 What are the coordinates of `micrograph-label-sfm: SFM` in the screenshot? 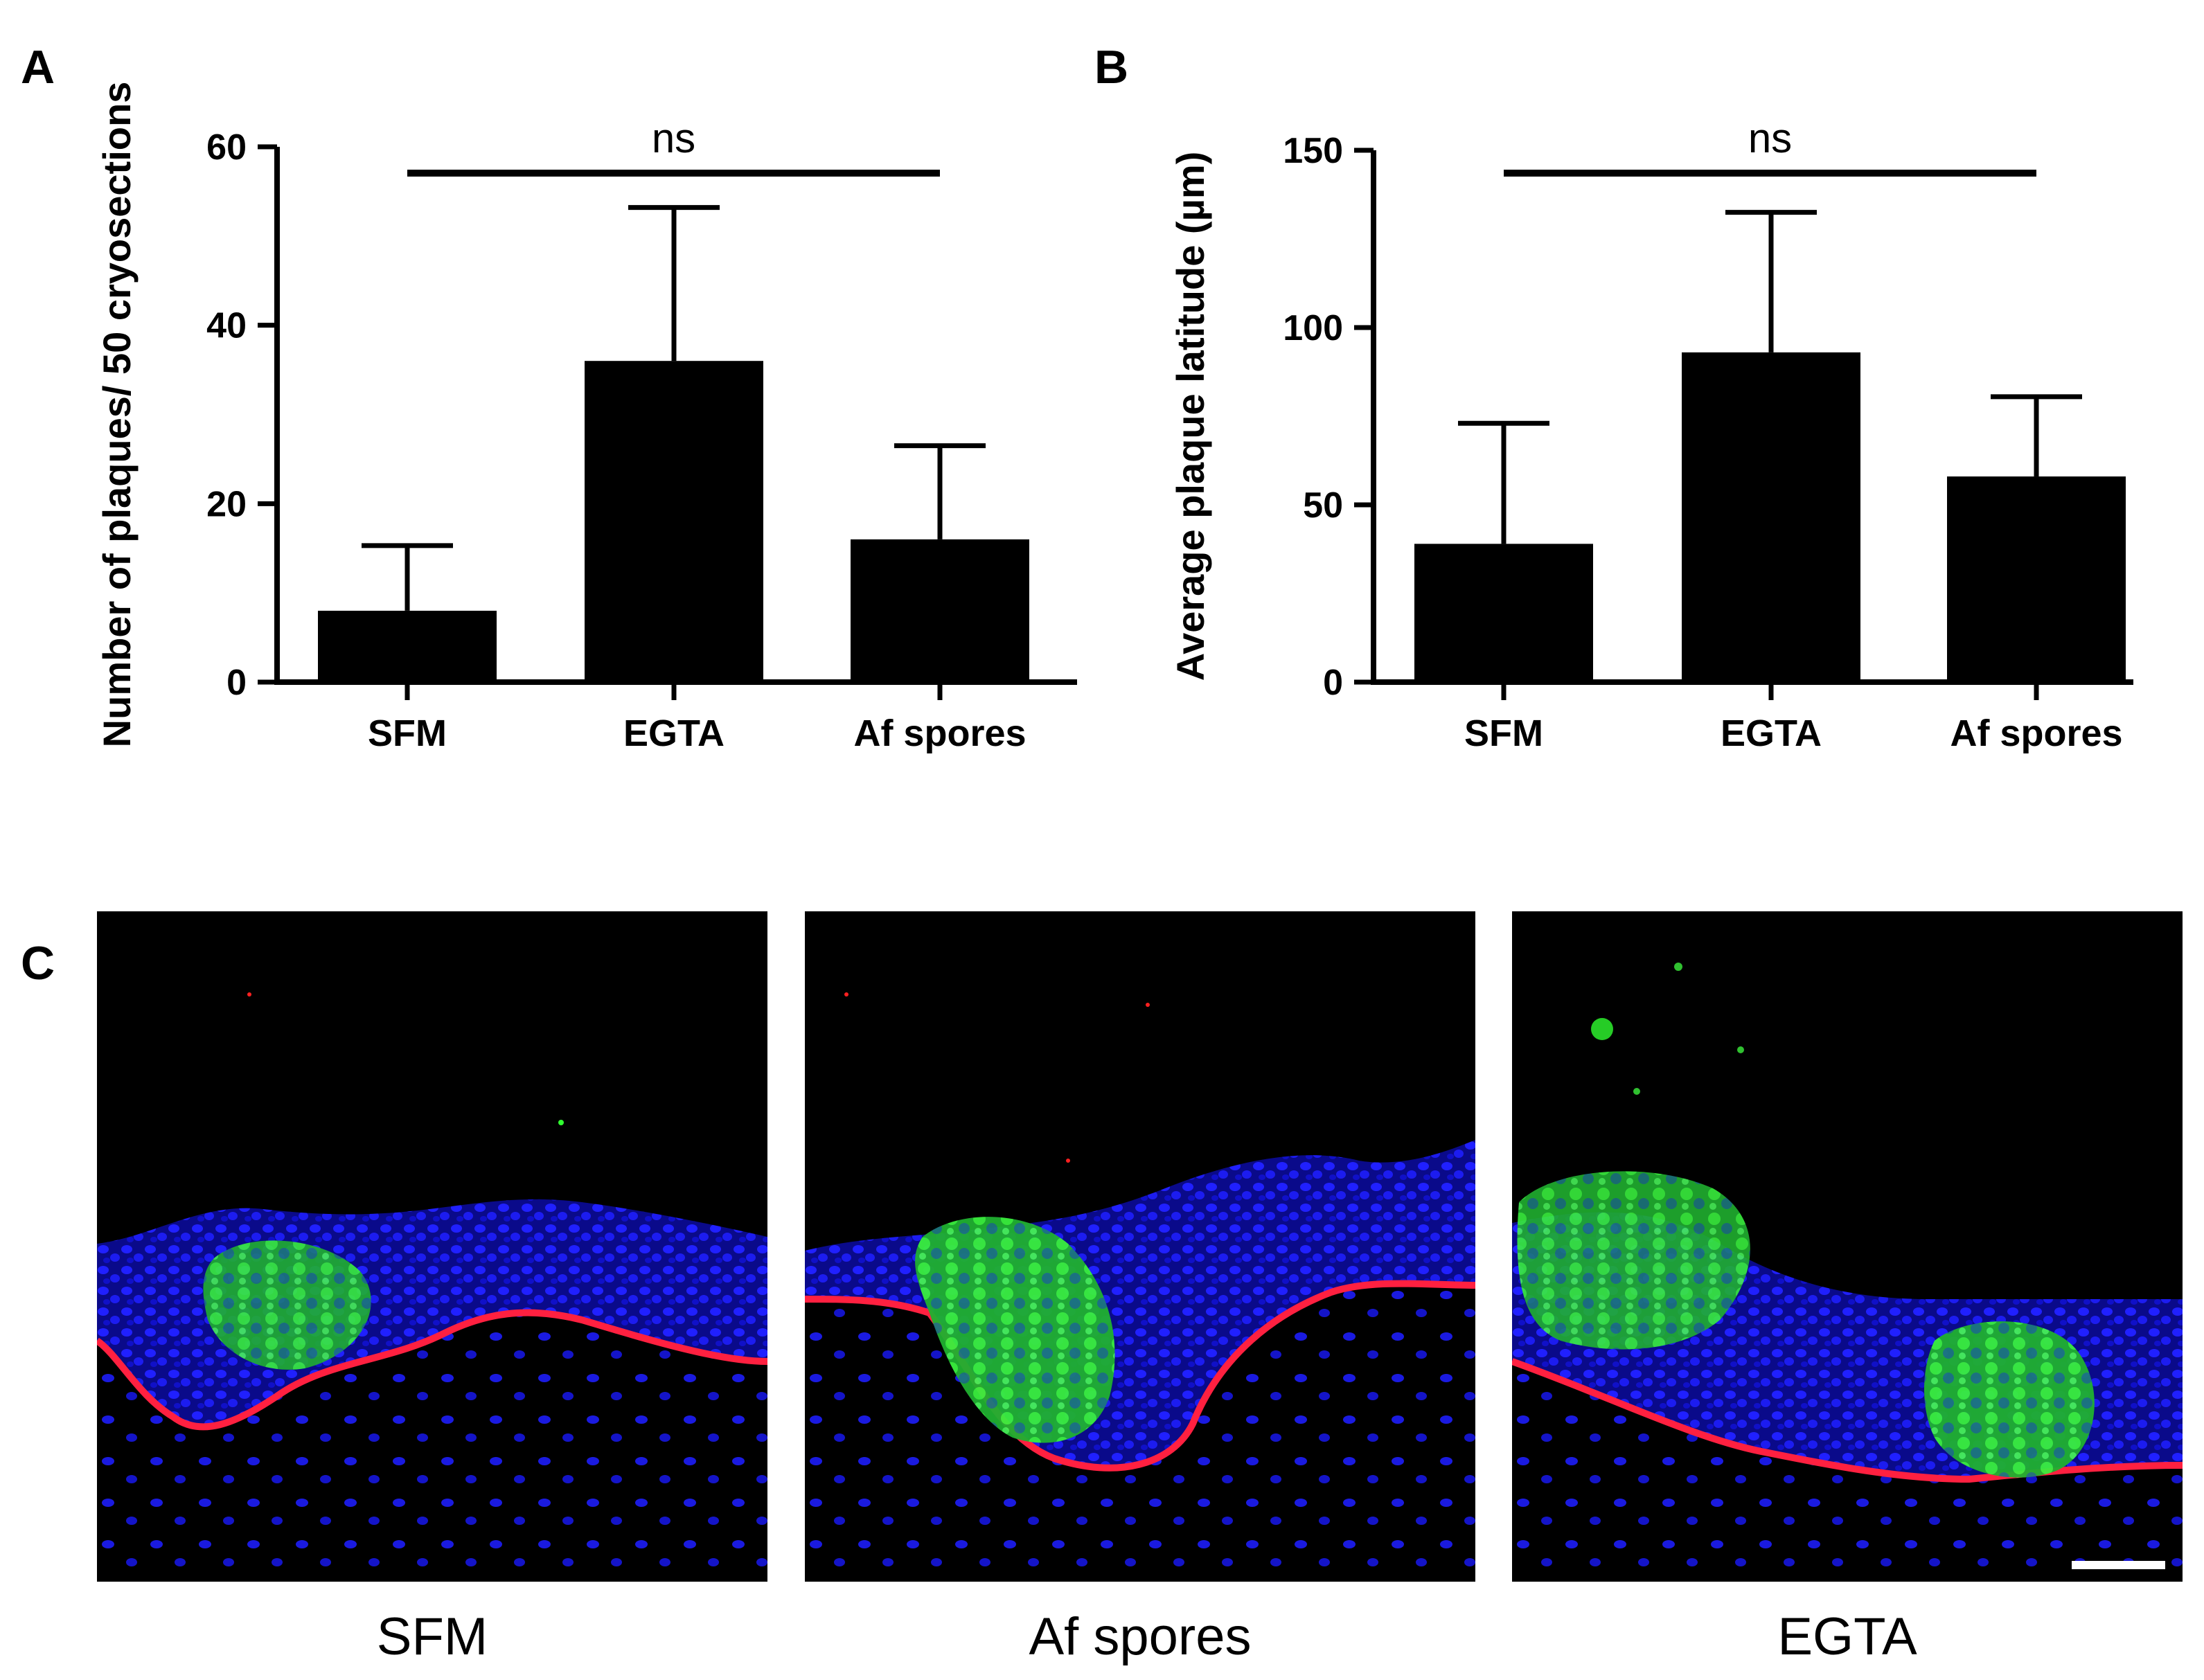 It's located at (432, 1636).